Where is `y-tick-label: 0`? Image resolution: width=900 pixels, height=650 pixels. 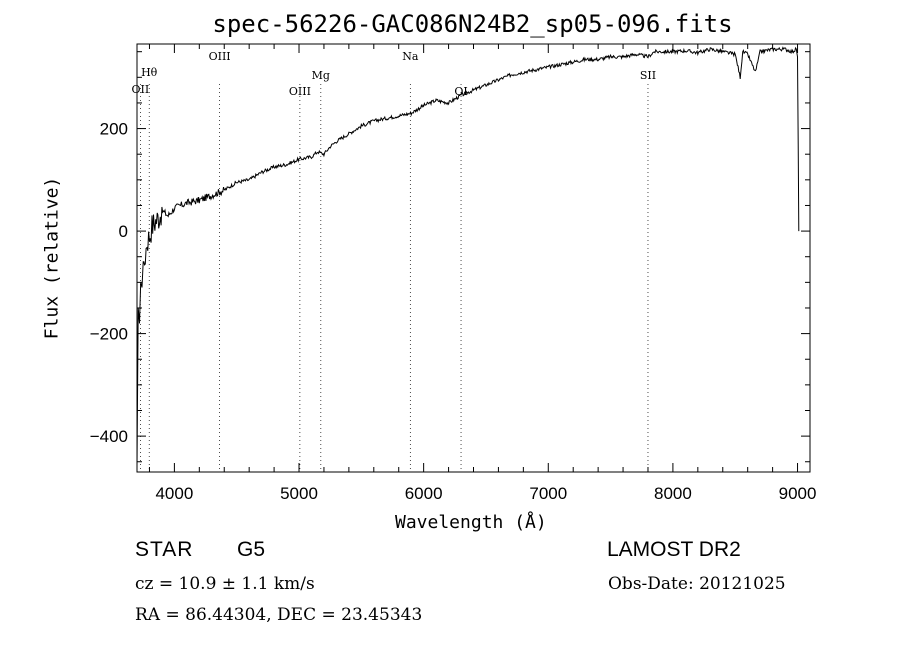
y-tick-label: 0 is located at coordinates (123, 231).